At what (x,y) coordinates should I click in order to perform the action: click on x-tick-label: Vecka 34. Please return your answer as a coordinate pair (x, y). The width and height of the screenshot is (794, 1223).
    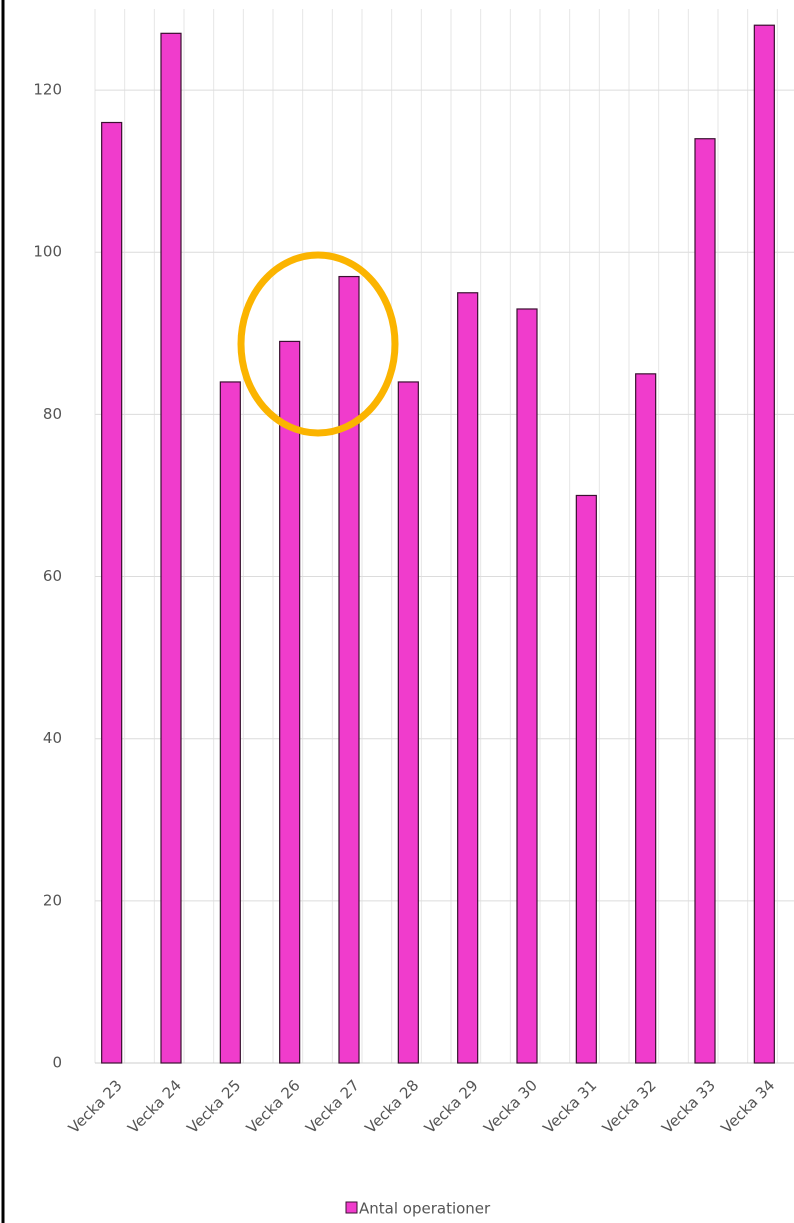
    Looking at the image, I should click on (747, 1106).